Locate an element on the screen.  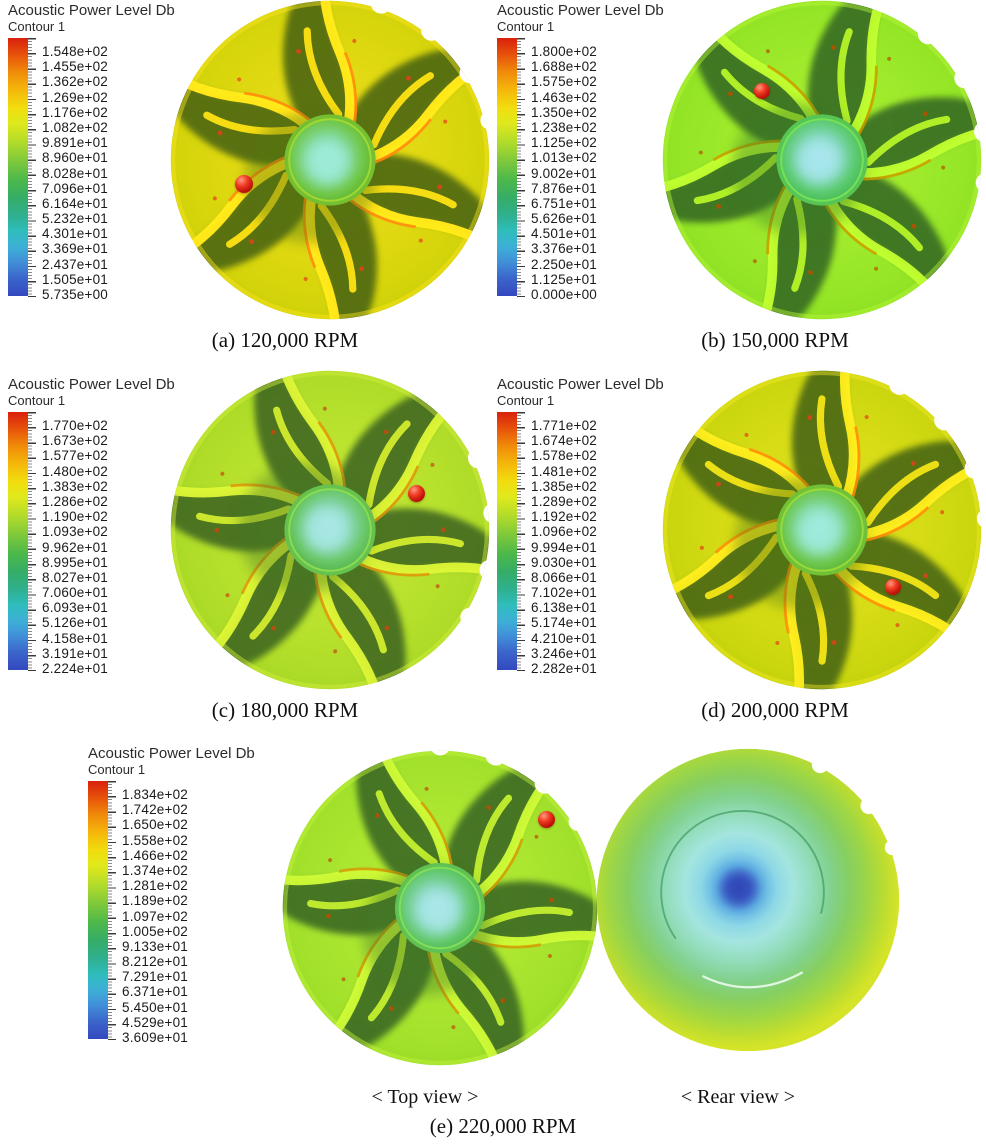
legend-tick-label: 6.751e+01 is located at coordinates (564, 203).